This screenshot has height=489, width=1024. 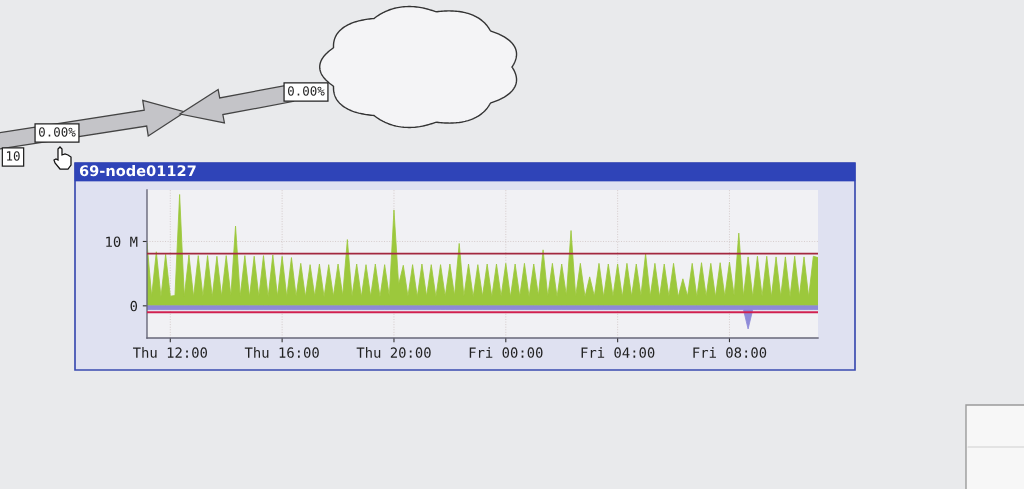 What do you see at coordinates (122, 241) in the screenshot?
I see `y-tick-label: 10 M` at bounding box center [122, 241].